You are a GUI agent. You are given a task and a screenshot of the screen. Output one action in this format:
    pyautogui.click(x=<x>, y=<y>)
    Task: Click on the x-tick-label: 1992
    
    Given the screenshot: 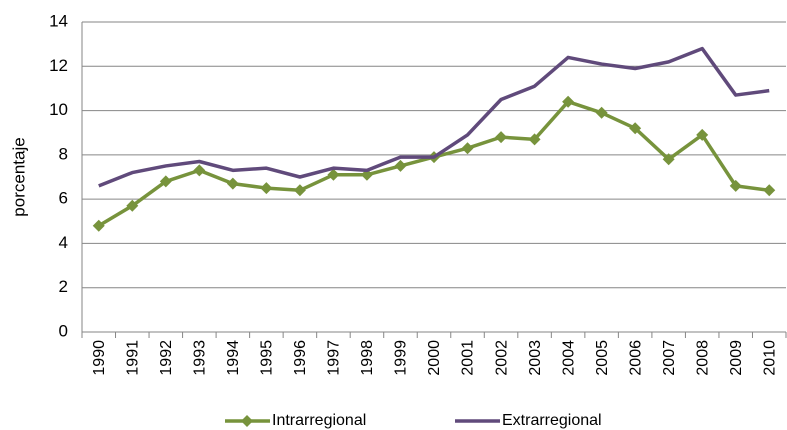 What is the action you would take?
    pyautogui.click(x=166, y=358)
    